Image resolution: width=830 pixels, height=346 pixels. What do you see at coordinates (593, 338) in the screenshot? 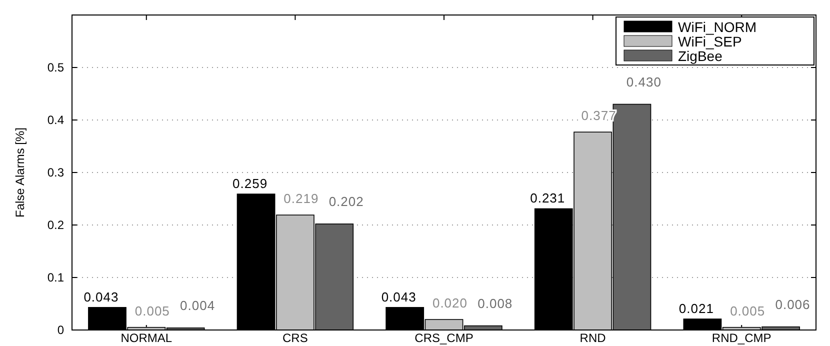
I see `x-tick-label: RND` at bounding box center [593, 338].